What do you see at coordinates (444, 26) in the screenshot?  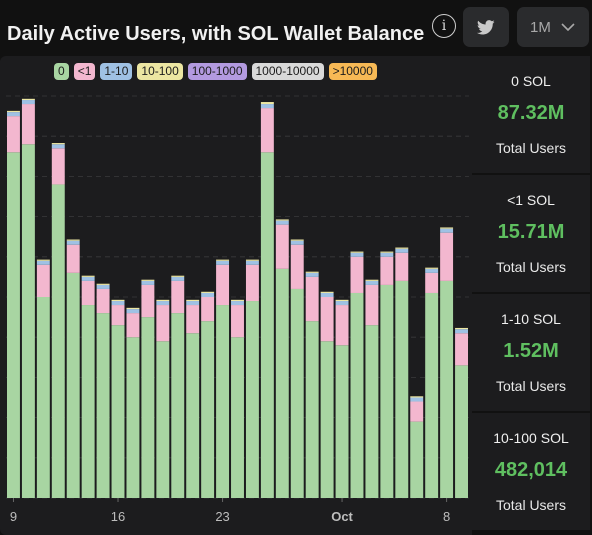 I see `info-icon: i` at bounding box center [444, 26].